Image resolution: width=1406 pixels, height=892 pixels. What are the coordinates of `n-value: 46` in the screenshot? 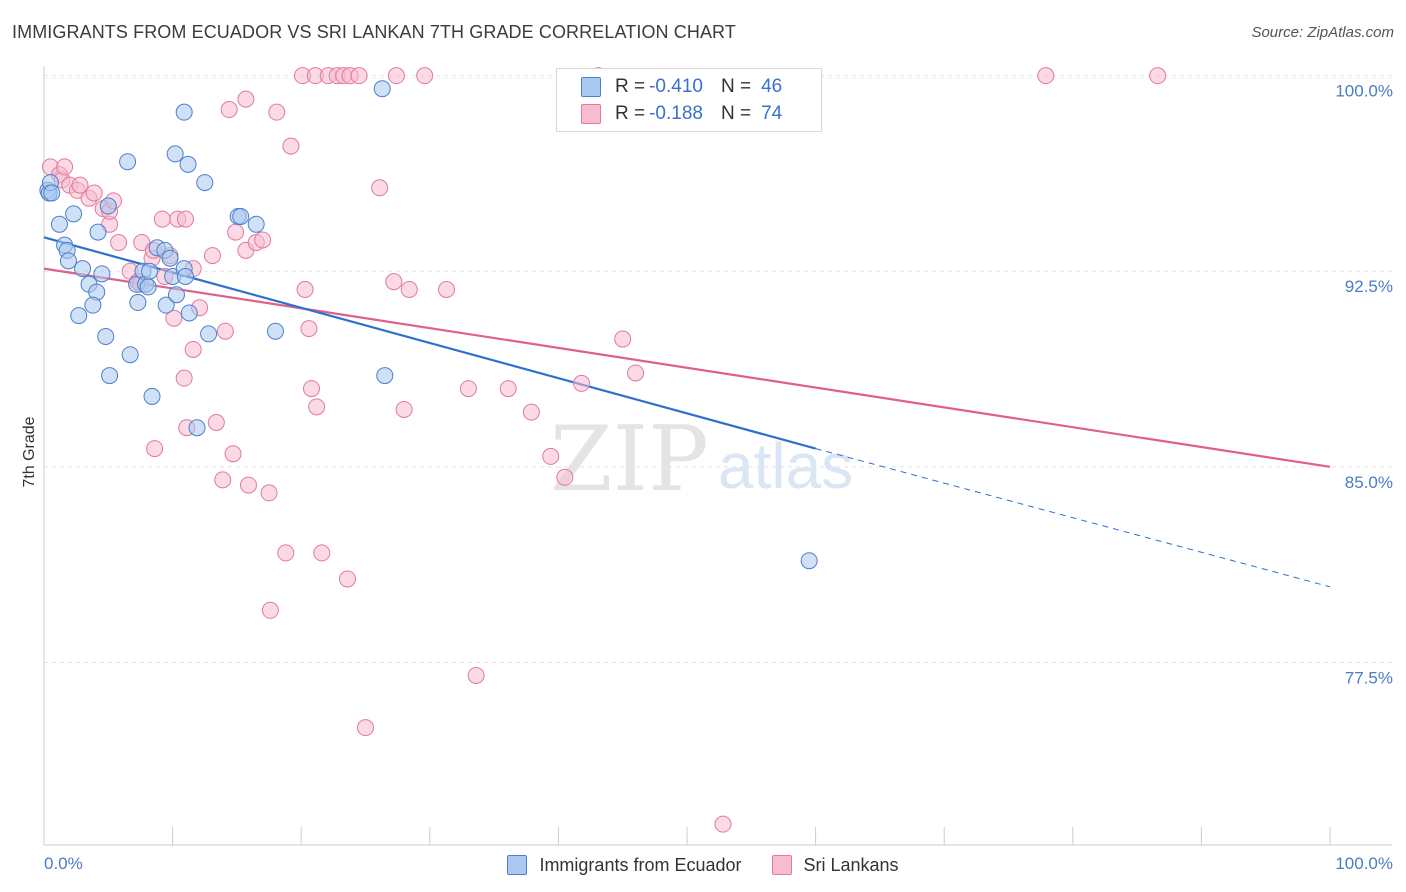 It's located at (772, 86).